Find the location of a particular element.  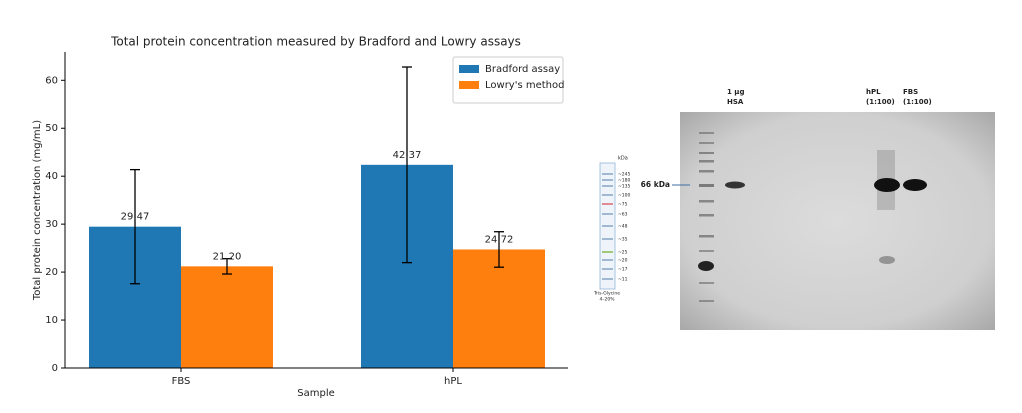

ladder-size-label: ~245 is located at coordinates (624, 175).